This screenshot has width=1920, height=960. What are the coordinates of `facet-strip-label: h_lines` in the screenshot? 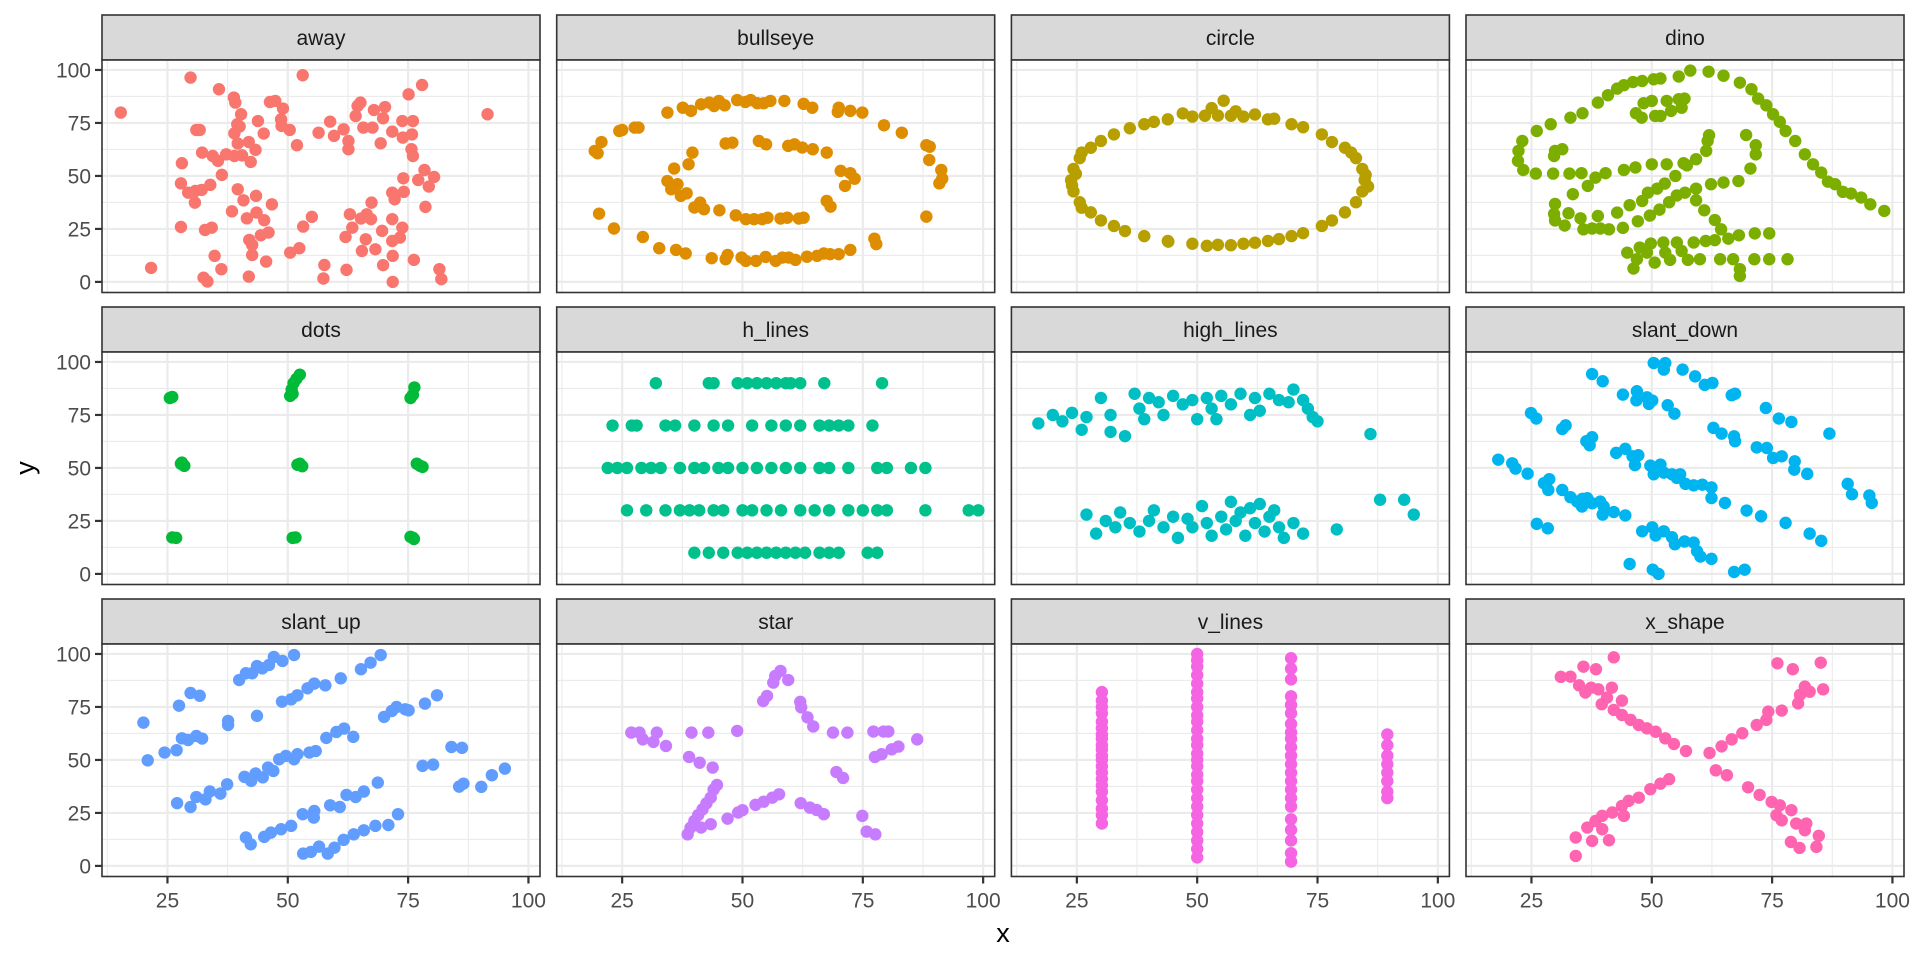 It's located at (775, 330).